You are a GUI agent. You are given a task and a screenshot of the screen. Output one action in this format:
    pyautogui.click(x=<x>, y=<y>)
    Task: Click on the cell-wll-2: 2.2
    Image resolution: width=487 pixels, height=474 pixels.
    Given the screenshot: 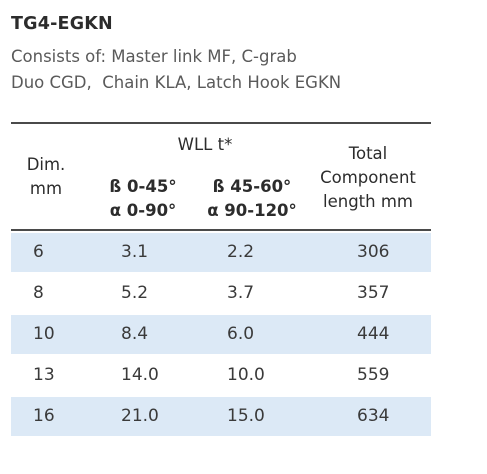 What is the action you would take?
    pyautogui.click(x=241, y=252)
    